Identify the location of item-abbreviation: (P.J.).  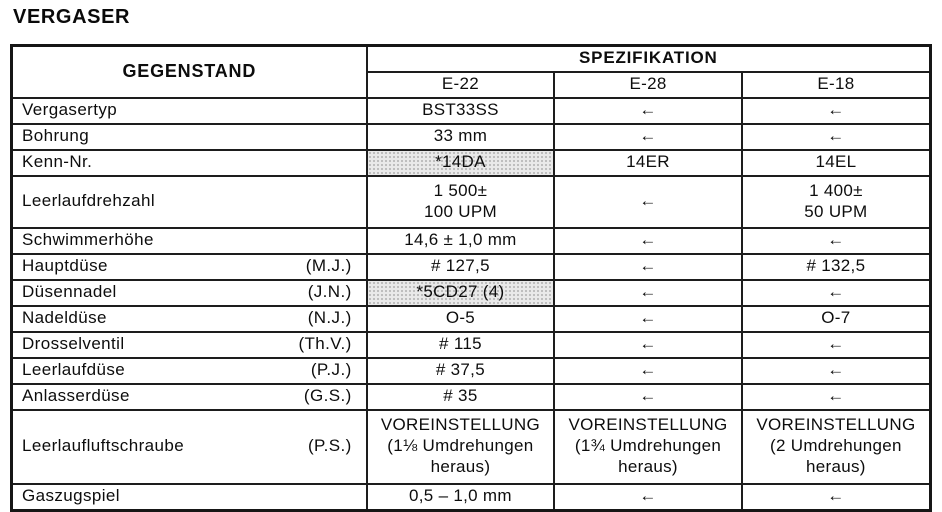
(331, 370).